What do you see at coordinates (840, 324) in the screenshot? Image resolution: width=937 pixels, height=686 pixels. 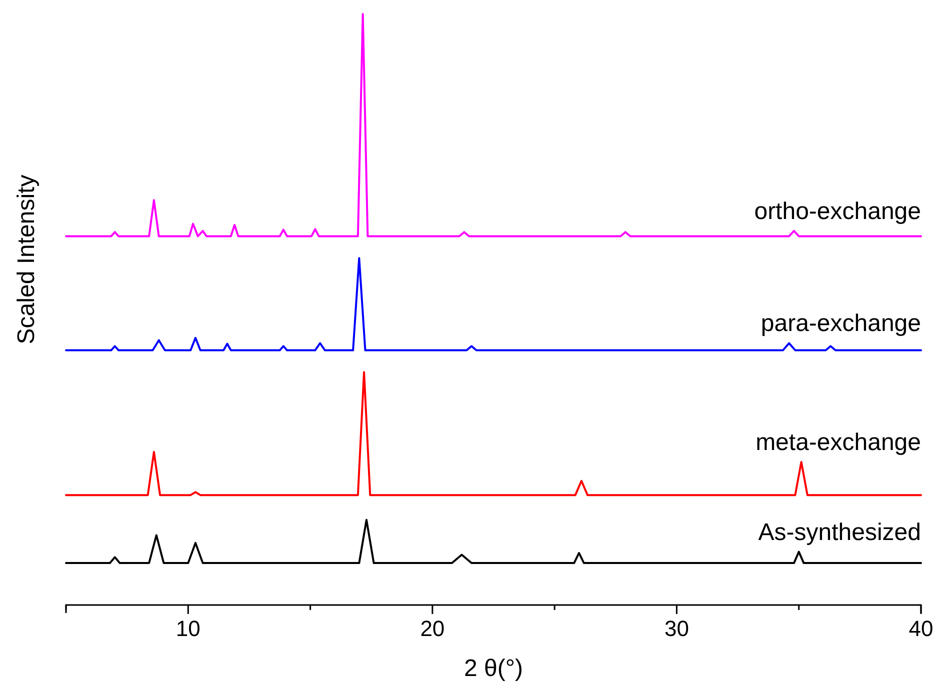 I see `series-label: para-exchange` at bounding box center [840, 324].